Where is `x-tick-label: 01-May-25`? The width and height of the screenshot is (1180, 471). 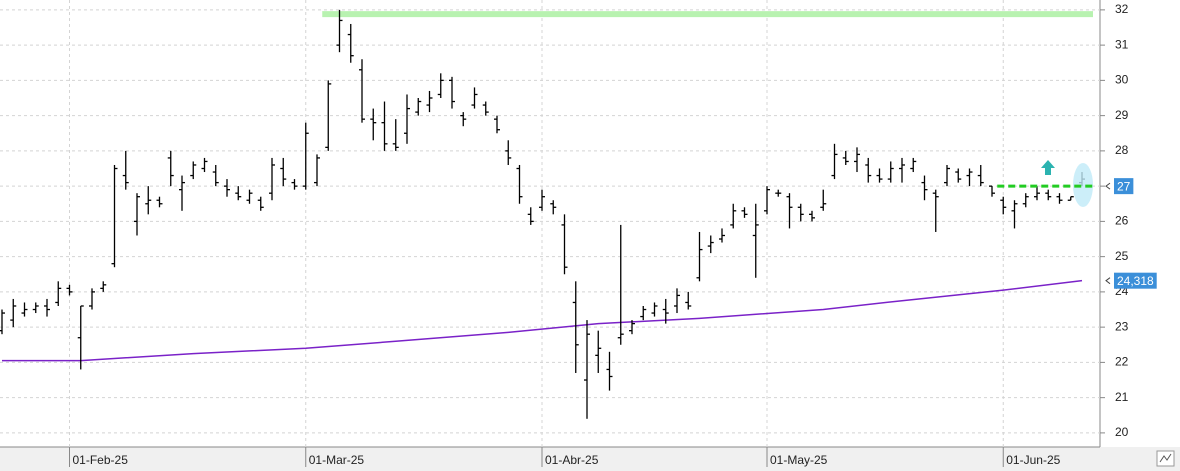
x-tick-label: 01-May-25 is located at coordinates (799, 460).